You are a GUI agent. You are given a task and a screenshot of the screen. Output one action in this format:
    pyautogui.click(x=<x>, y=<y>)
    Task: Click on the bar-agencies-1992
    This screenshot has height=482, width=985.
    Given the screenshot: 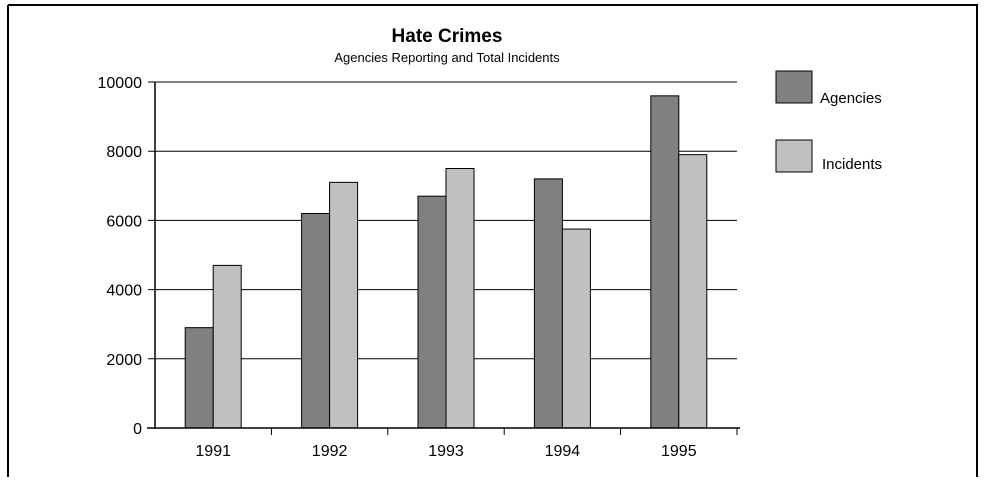 What is the action you would take?
    pyautogui.click(x=316, y=320)
    